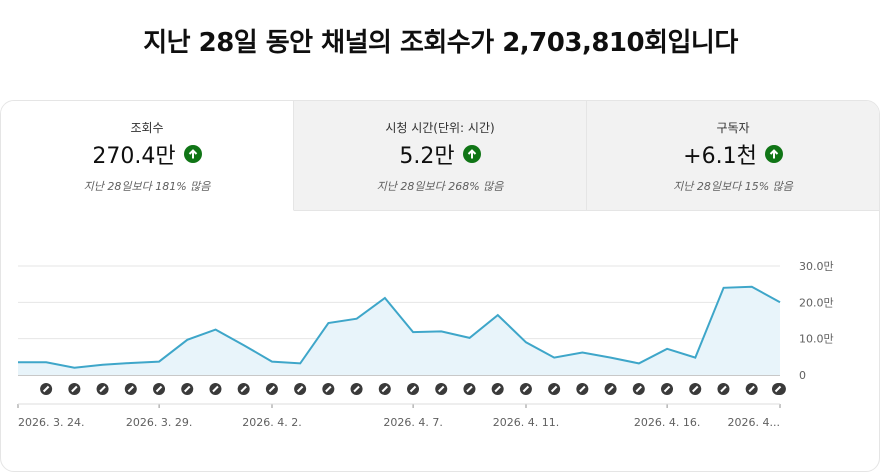 Image resolution: width=881 pixels, height=472 pixels. Describe the element at coordinates (51, 422) in the screenshot. I see `x-tick-label: 2026. 3. 24.` at that location.